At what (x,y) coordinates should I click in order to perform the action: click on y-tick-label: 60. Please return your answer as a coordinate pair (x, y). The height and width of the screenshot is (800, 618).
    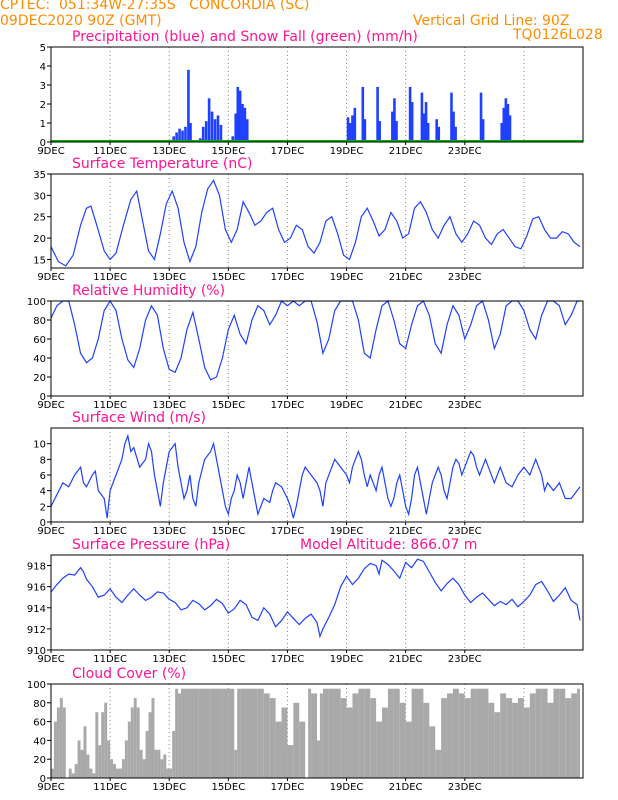
    Looking at the image, I should click on (39, 340).